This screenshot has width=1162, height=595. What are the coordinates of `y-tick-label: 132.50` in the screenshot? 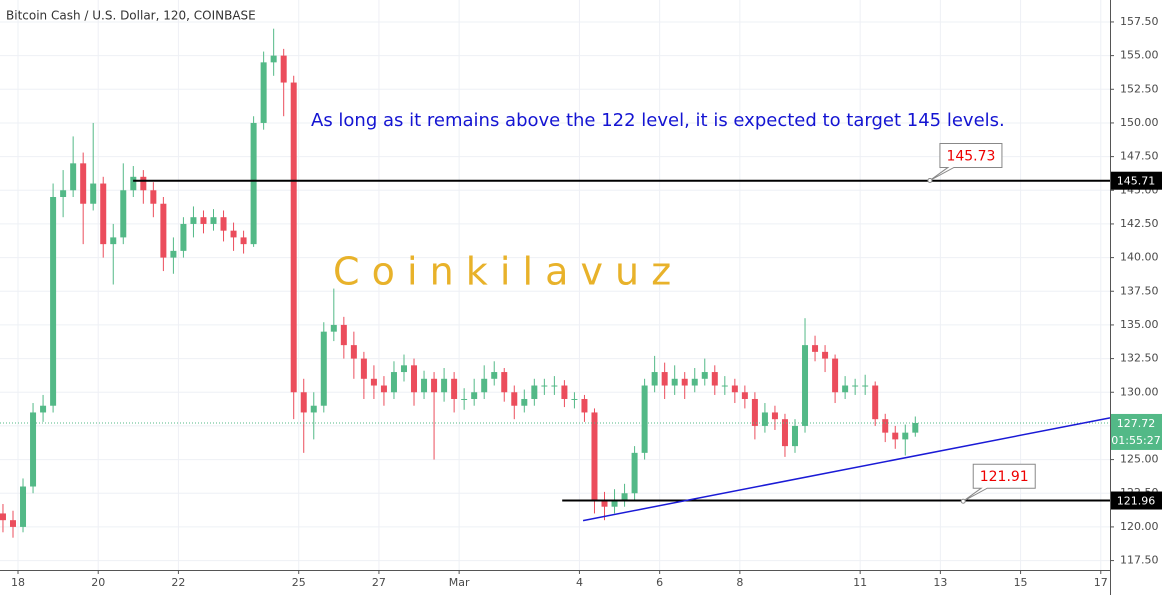 It's located at (1139, 358).